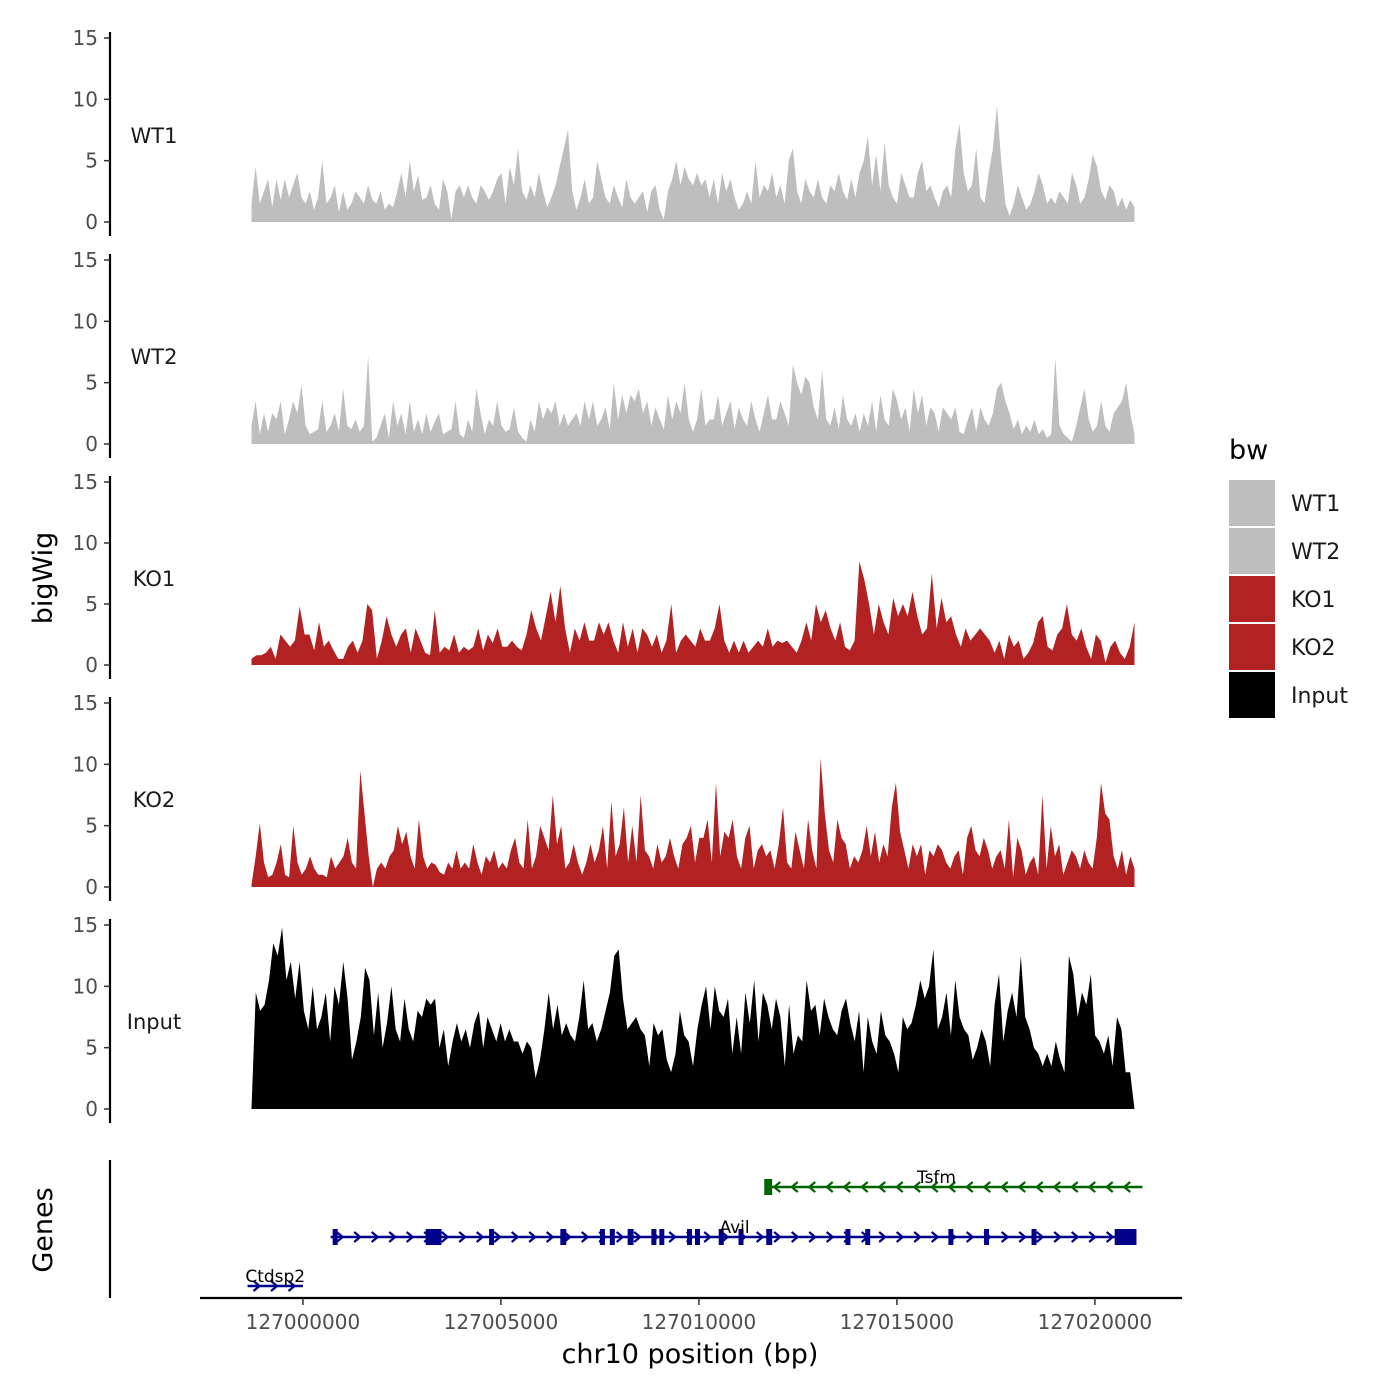 Image resolution: width=1400 pixels, height=1400 pixels. What do you see at coordinates (1315, 552) in the screenshot?
I see `legend-label: WT2` at bounding box center [1315, 552].